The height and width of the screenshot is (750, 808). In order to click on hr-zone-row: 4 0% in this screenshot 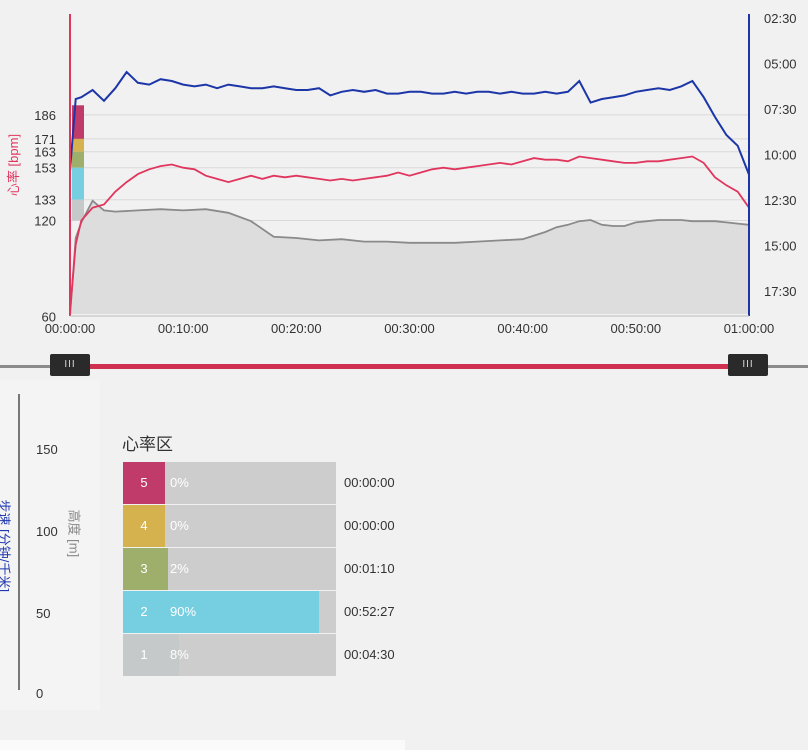, I will do `click(229, 526)`.